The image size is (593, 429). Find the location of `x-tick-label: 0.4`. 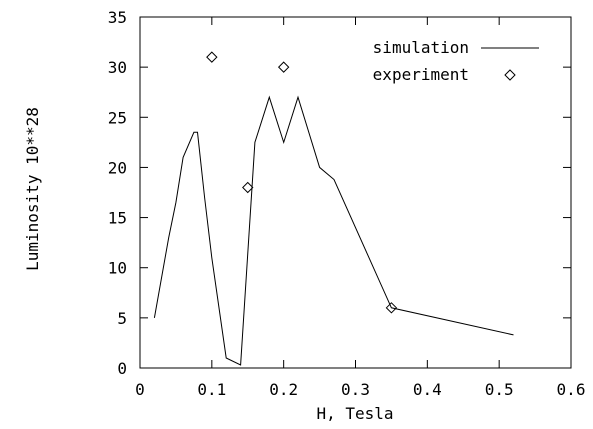

x-tick-label: 0.4 is located at coordinates (427, 389).